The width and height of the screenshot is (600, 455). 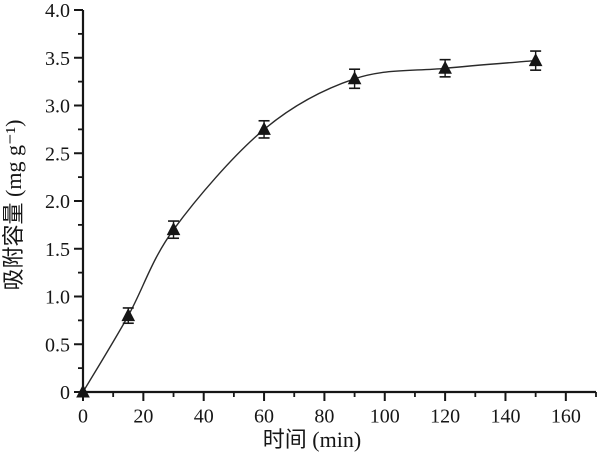 I want to click on x-tick-label: 120, so click(x=445, y=417).